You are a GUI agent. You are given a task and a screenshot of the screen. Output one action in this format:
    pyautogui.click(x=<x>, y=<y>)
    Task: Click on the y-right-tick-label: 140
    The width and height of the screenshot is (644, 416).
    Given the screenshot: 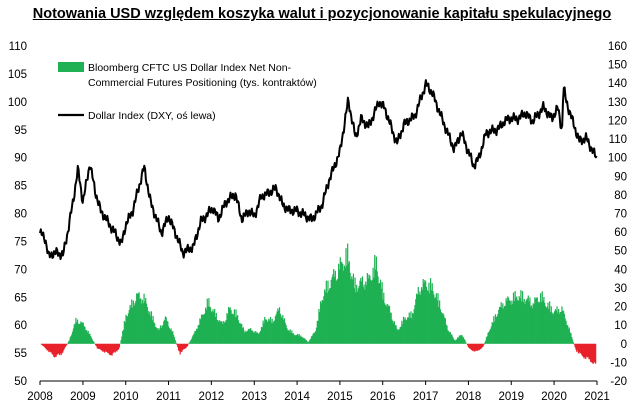 What is the action you would take?
    pyautogui.click(x=617, y=84)
    